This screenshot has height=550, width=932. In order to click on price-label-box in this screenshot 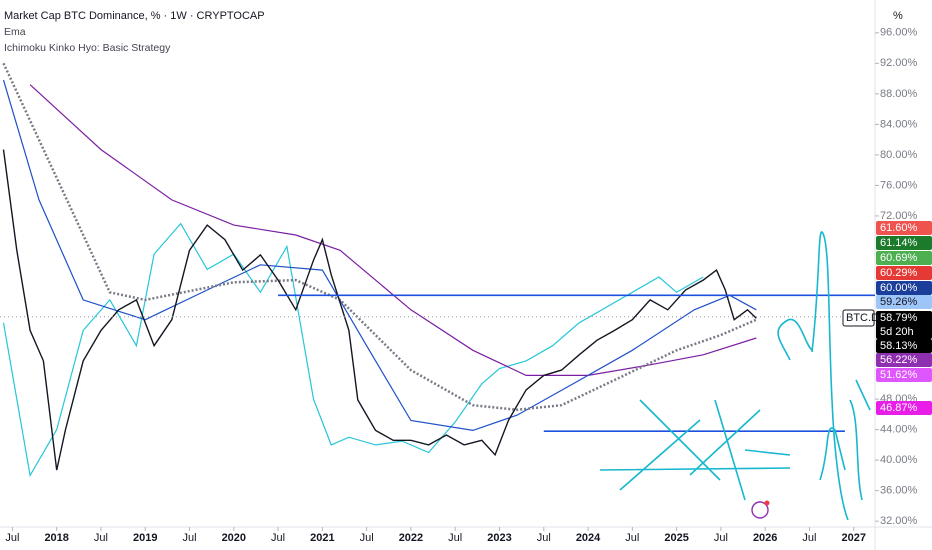, I will do `click(858, 318)`.